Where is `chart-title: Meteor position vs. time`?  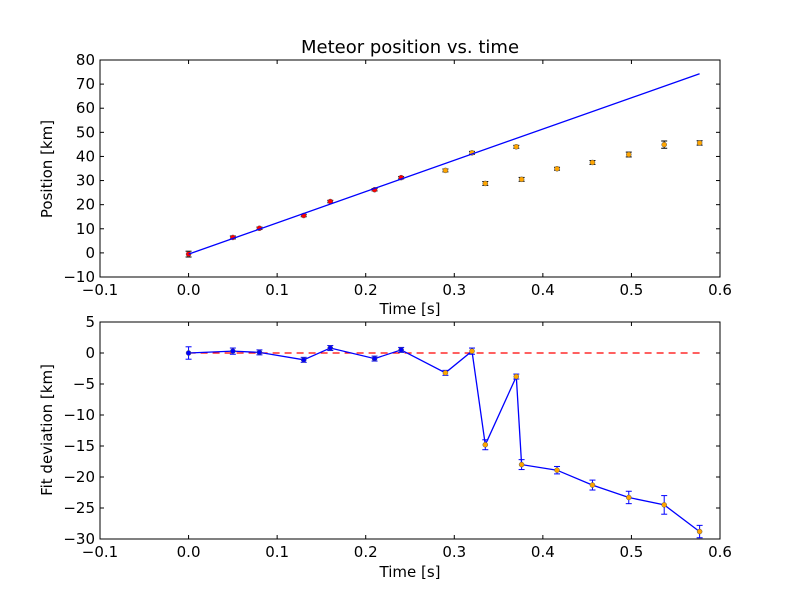 chart-title: Meteor position vs. time is located at coordinates (410, 47).